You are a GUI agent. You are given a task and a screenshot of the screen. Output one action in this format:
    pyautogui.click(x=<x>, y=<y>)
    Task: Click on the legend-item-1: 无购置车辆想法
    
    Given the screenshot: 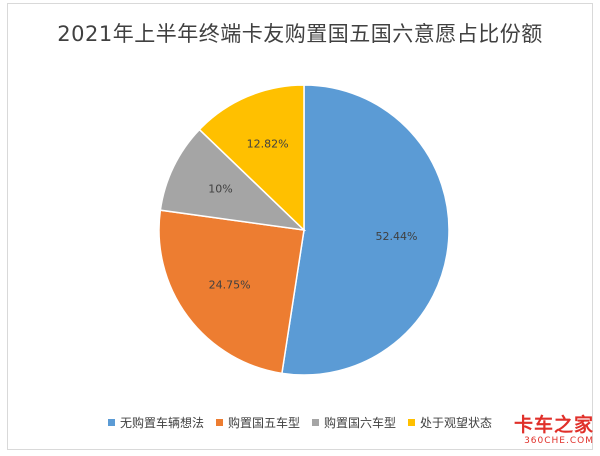 What is the action you would take?
    pyautogui.click(x=155, y=422)
    